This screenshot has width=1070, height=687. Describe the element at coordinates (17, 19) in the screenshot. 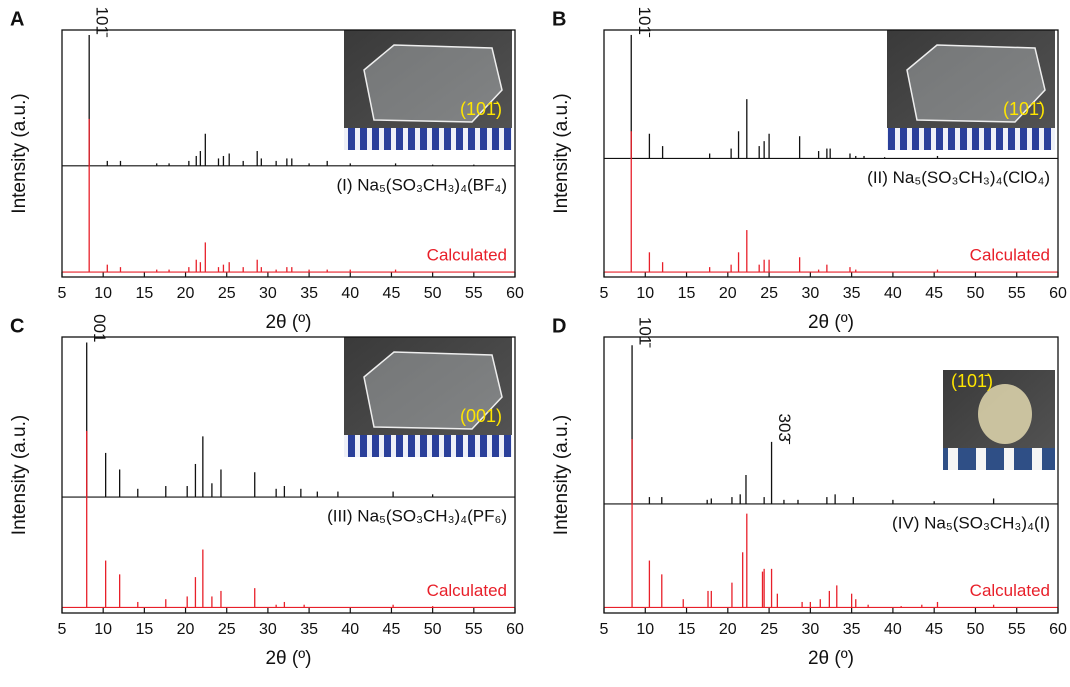

I see `panel-label: A` at that location.